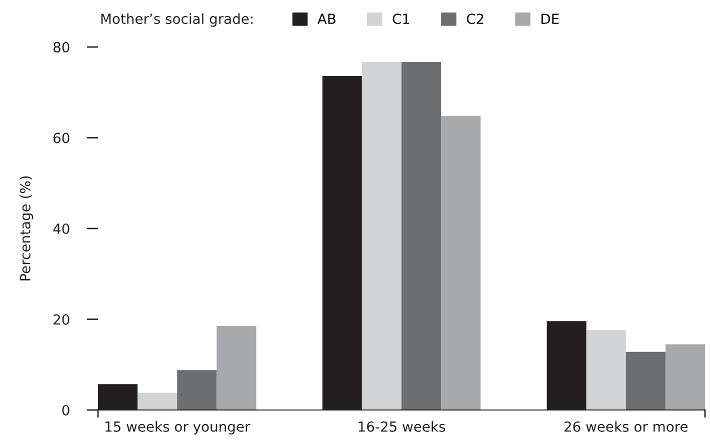 The height and width of the screenshot is (445, 710). Describe the element at coordinates (62, 319) in the screenshot. I see `y-tick-label: 20` at that location.